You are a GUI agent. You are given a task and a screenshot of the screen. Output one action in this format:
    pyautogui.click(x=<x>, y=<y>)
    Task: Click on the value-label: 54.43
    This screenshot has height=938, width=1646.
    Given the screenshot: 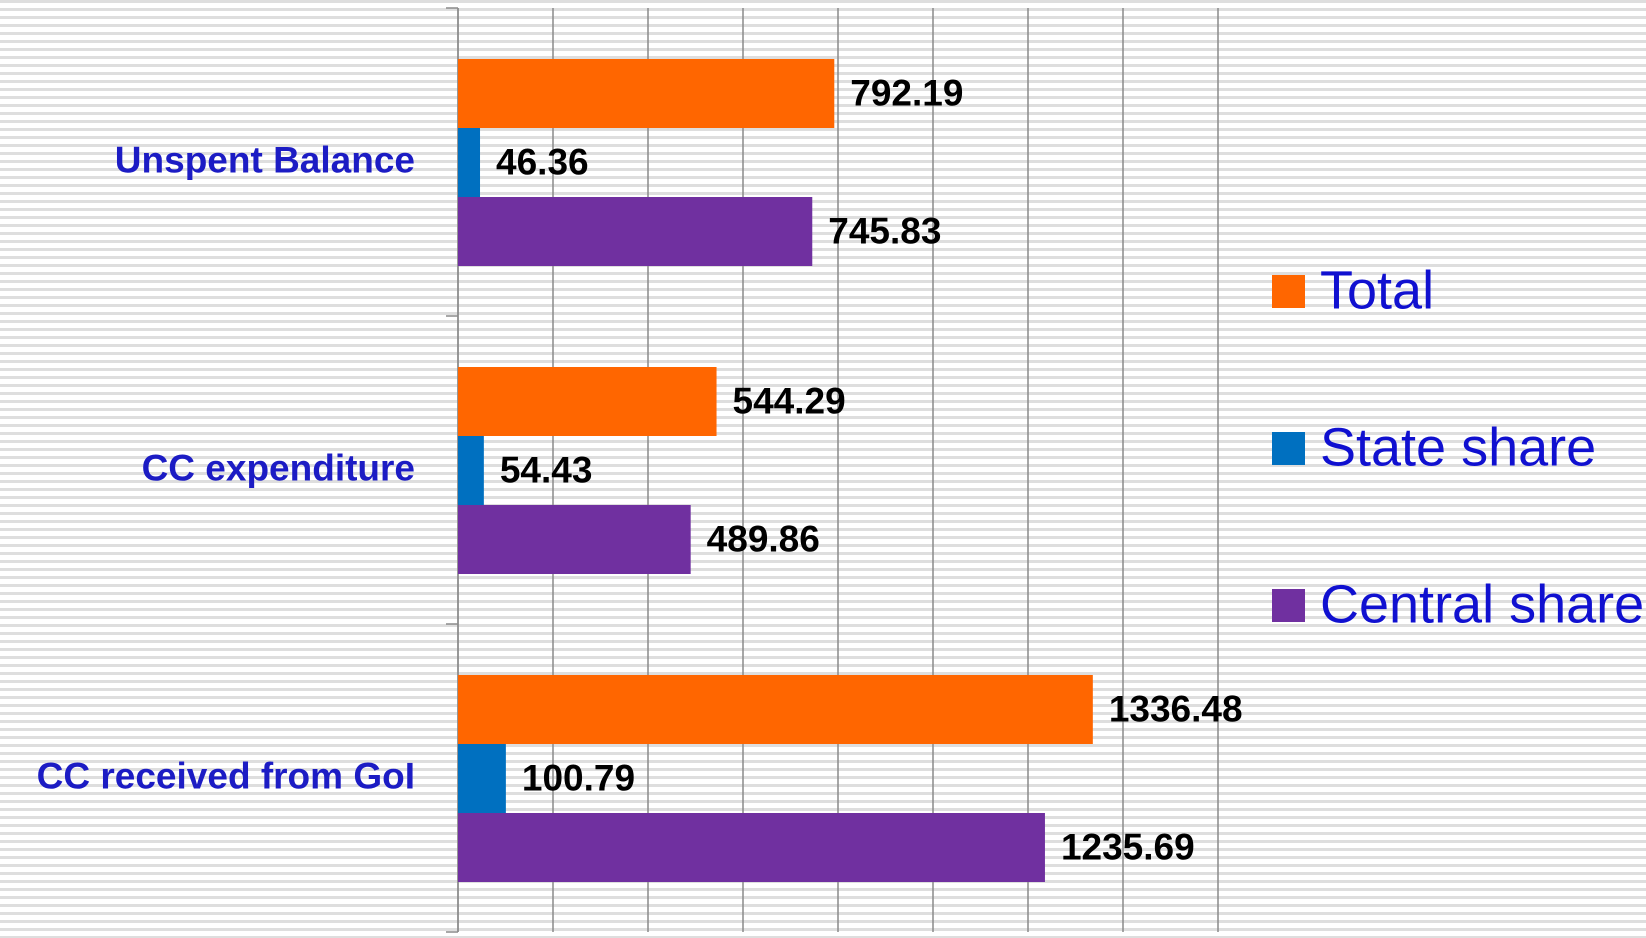 What is the action you would take?
    pyautogui.click(x=546, y=469)
    